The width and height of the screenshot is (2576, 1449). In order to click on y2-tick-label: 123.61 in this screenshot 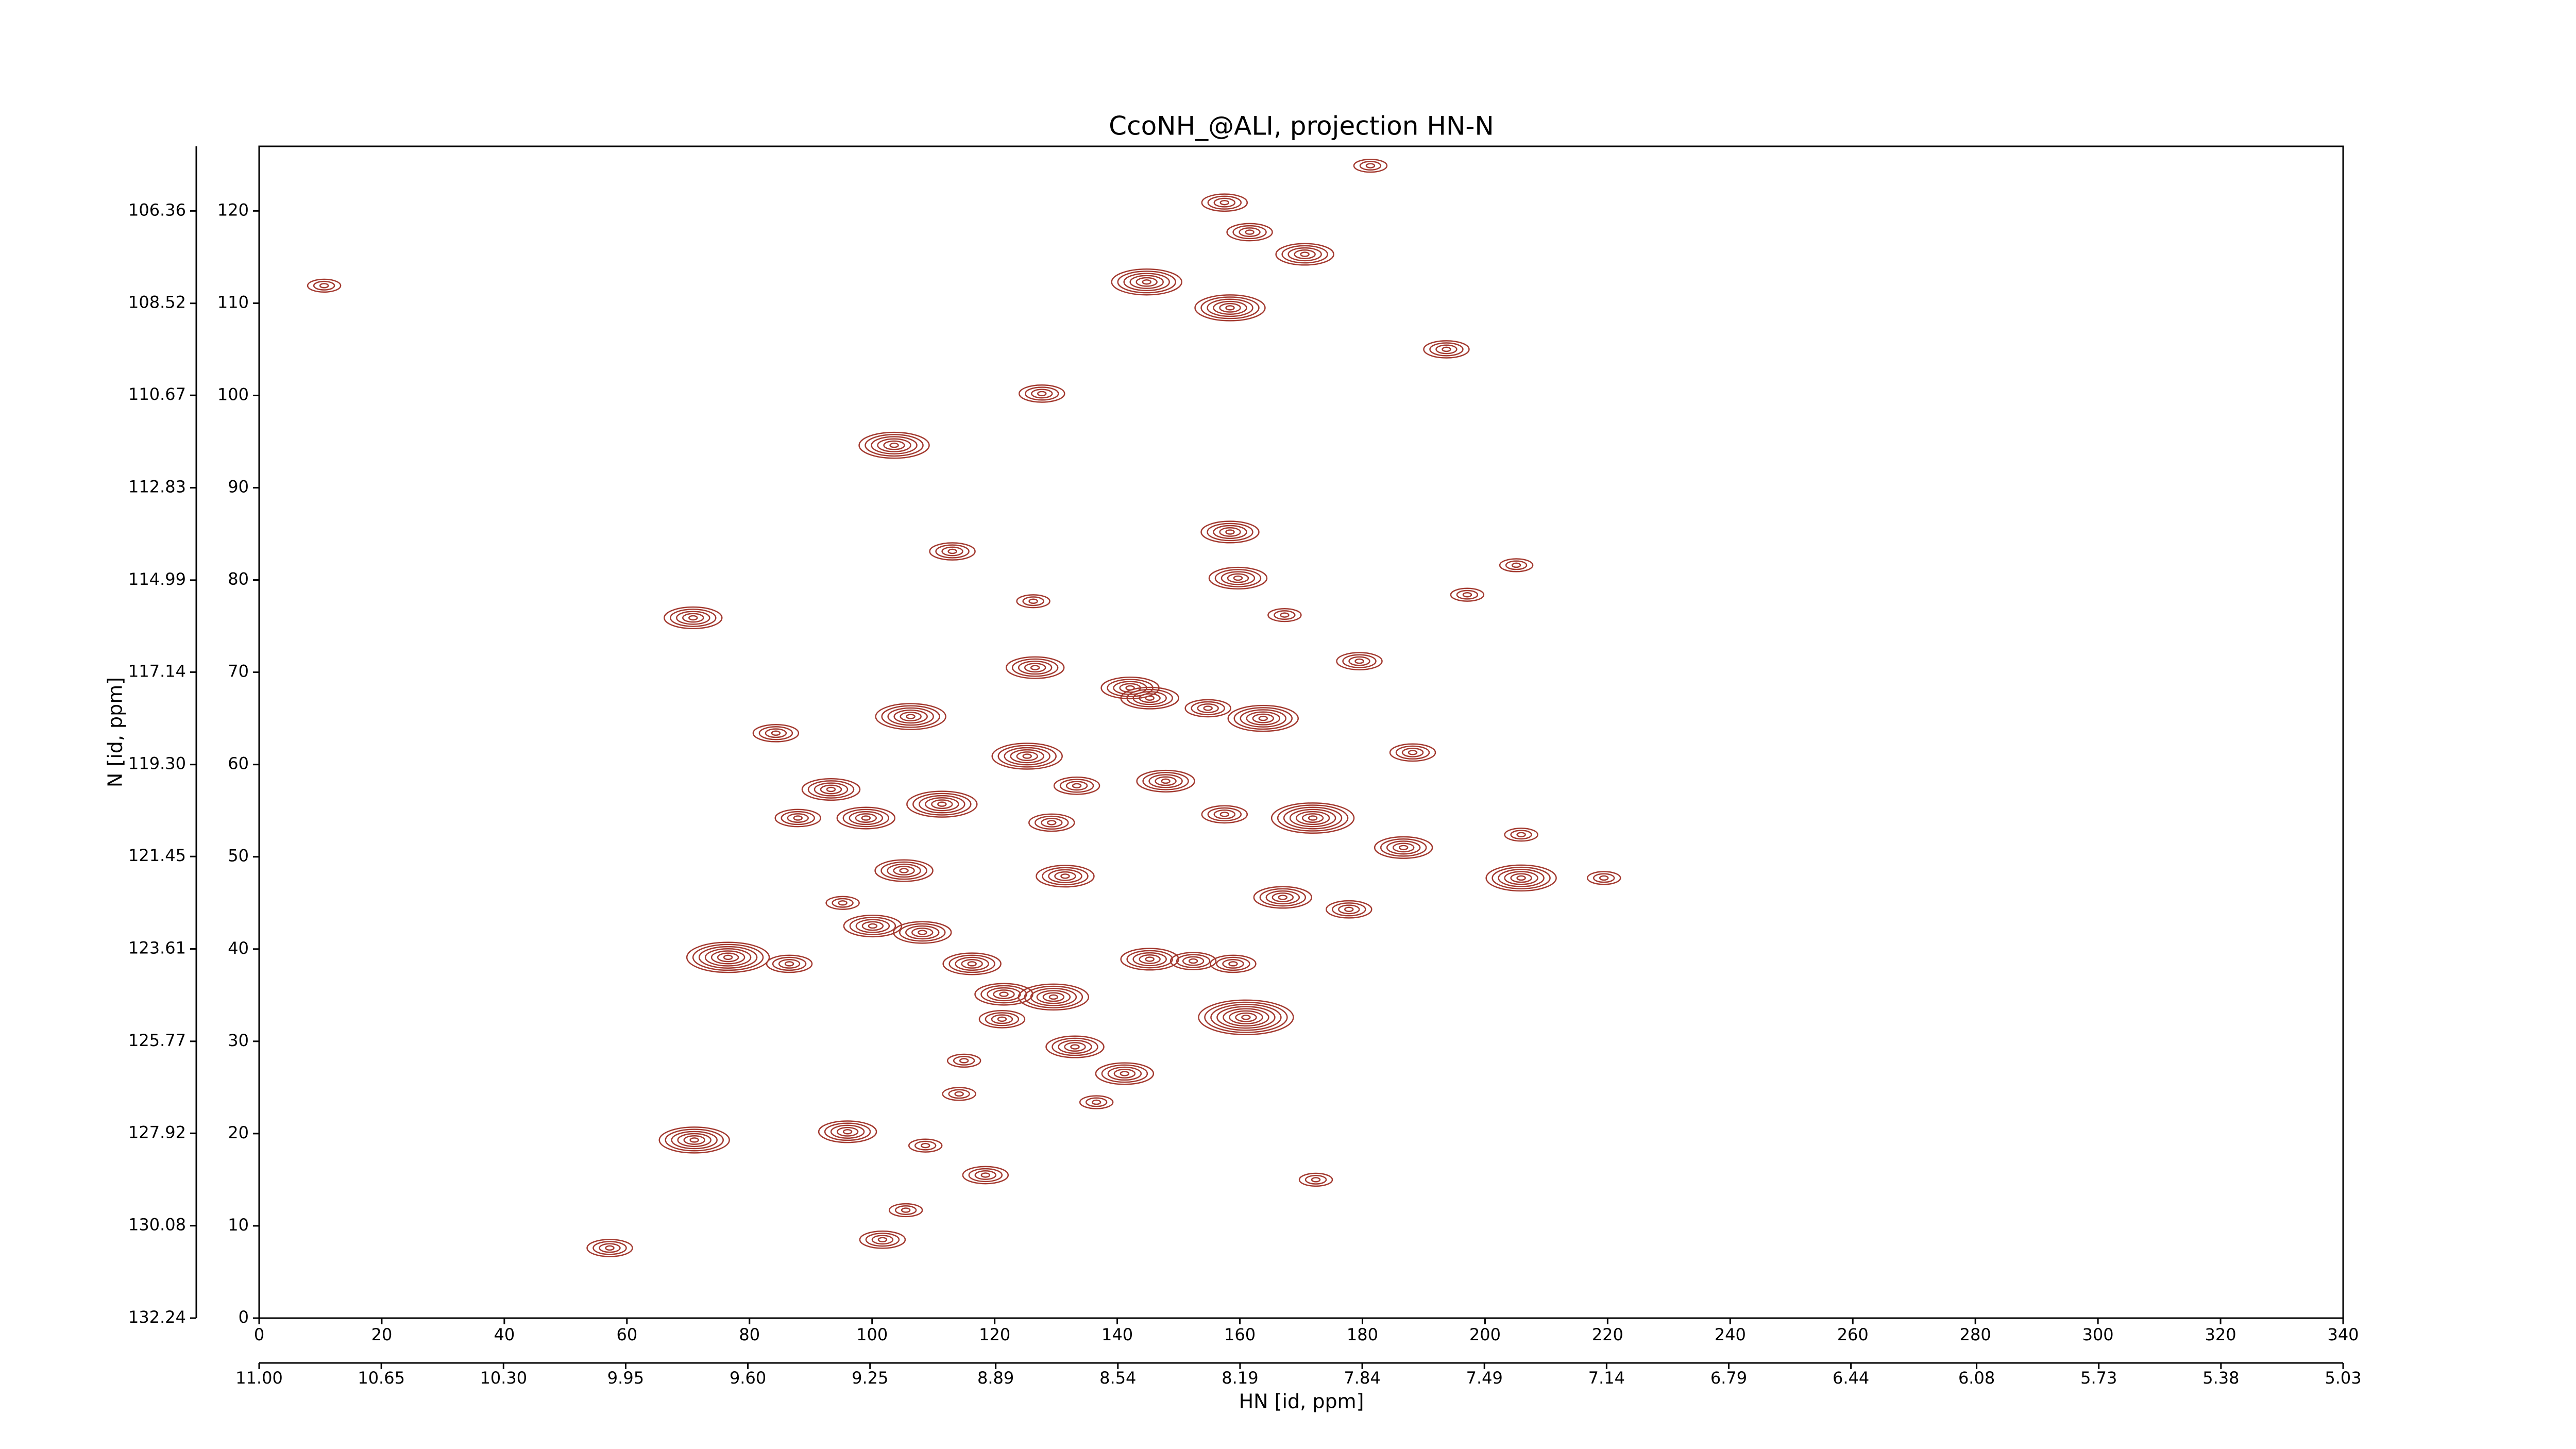, I will do `click(157, 948)`.